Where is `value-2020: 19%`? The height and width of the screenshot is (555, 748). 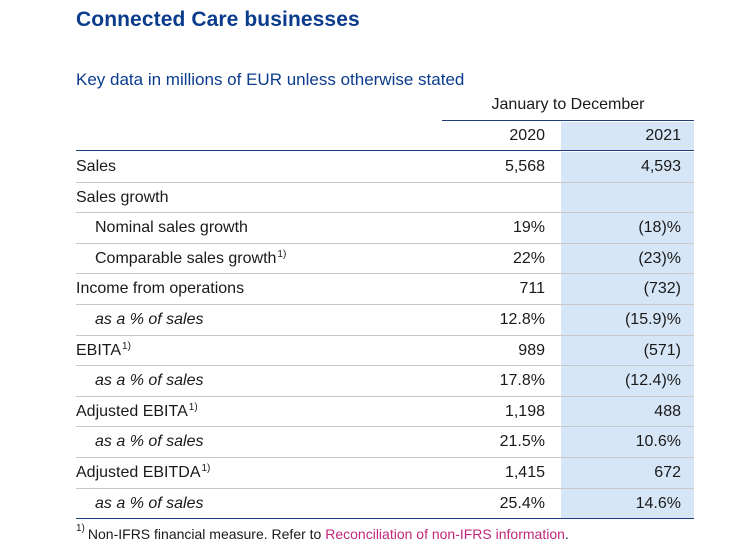 value-2020: 19% is located at coordinates (528, 228).